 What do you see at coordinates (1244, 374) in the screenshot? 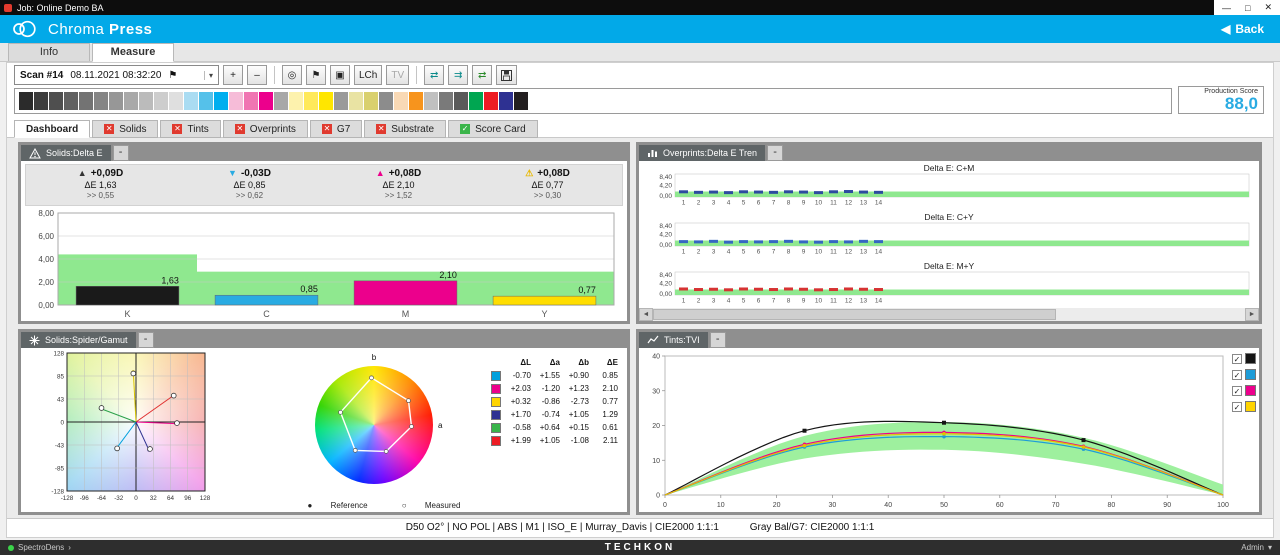
I see `tvi-series-toggle-1: ✓` at bounding box center [1244, 374].